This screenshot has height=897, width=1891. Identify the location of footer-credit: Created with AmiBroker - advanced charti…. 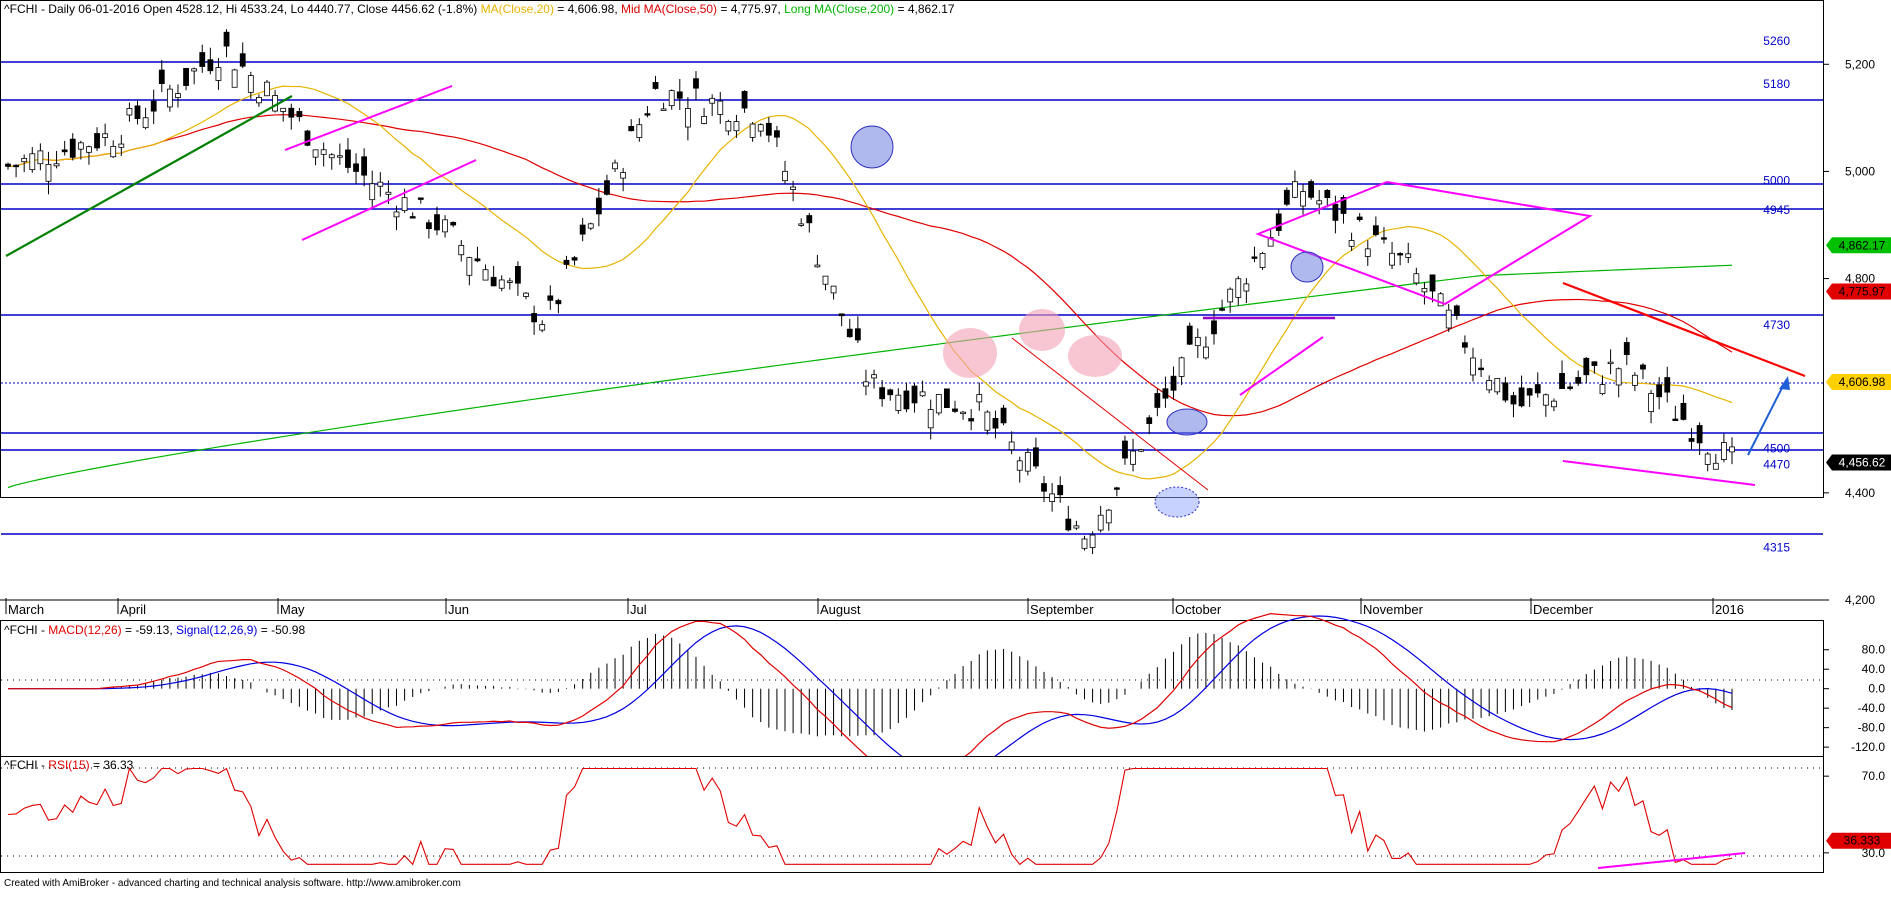
(232, 883).